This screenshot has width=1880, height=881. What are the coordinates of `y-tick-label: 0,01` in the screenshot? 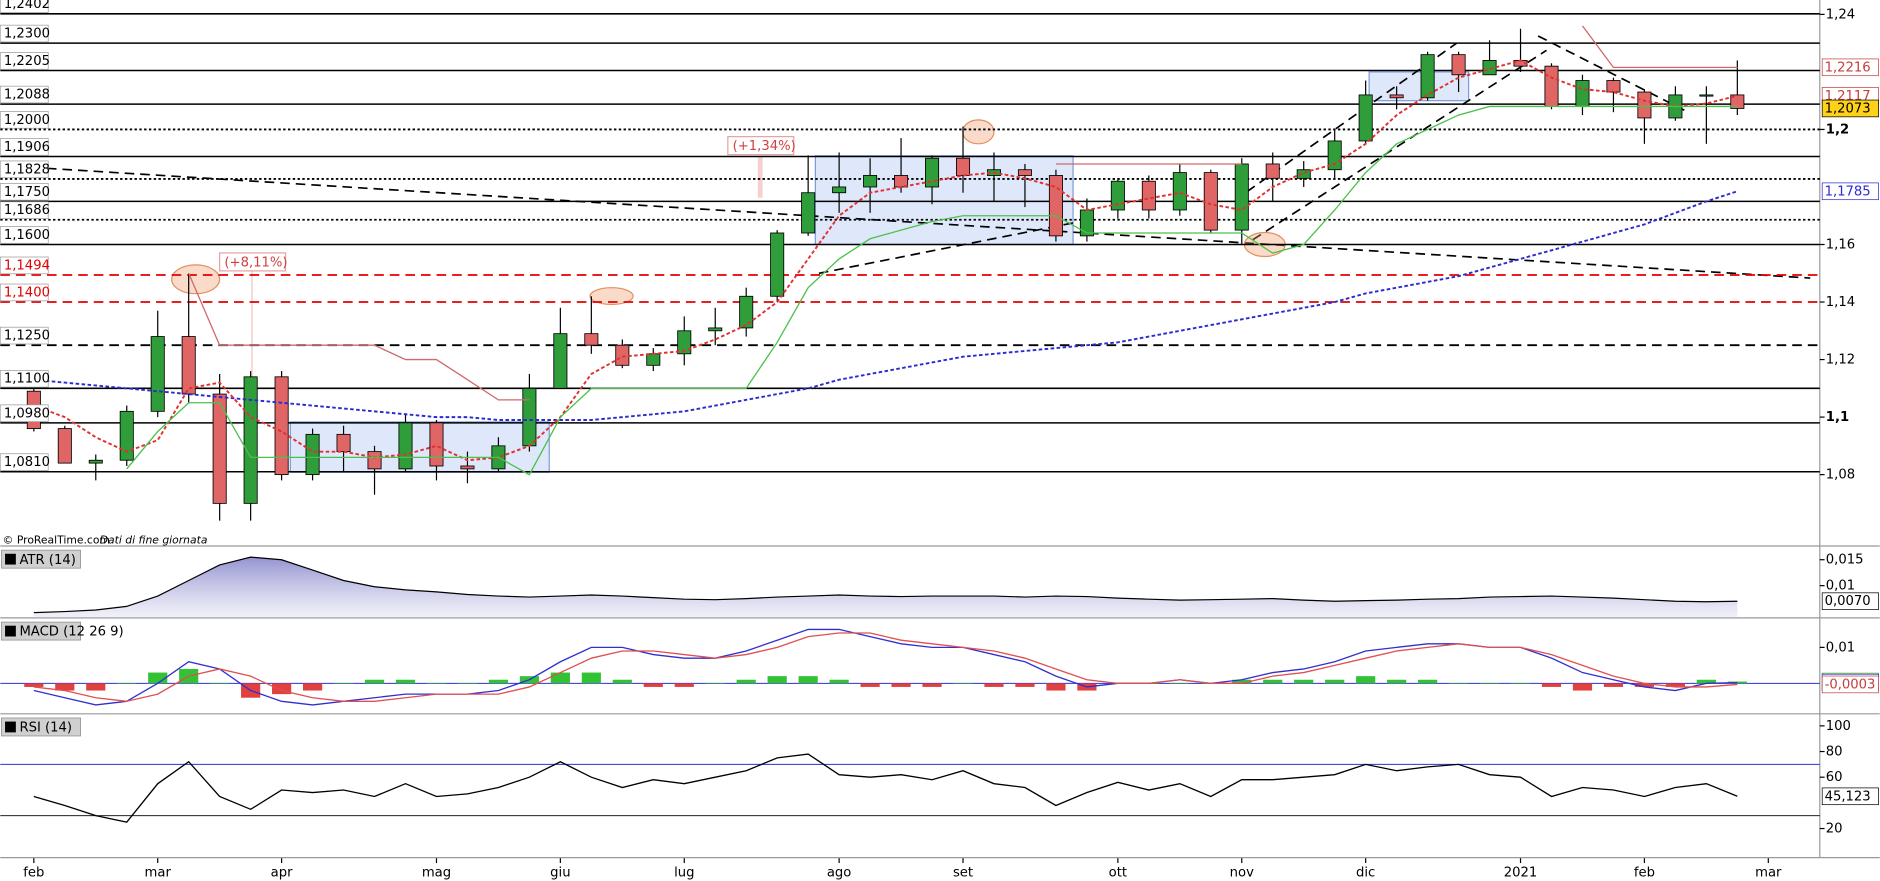 It's located at (1840, 647).